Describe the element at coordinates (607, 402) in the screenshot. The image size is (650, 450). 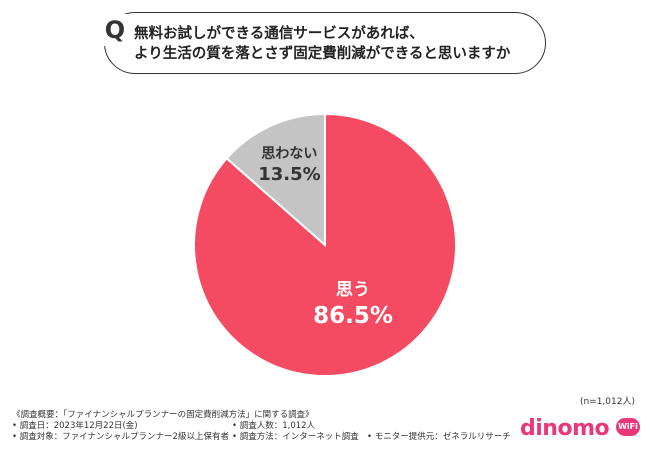
I see `sample-size-label: (n=1,012人)` at that location.